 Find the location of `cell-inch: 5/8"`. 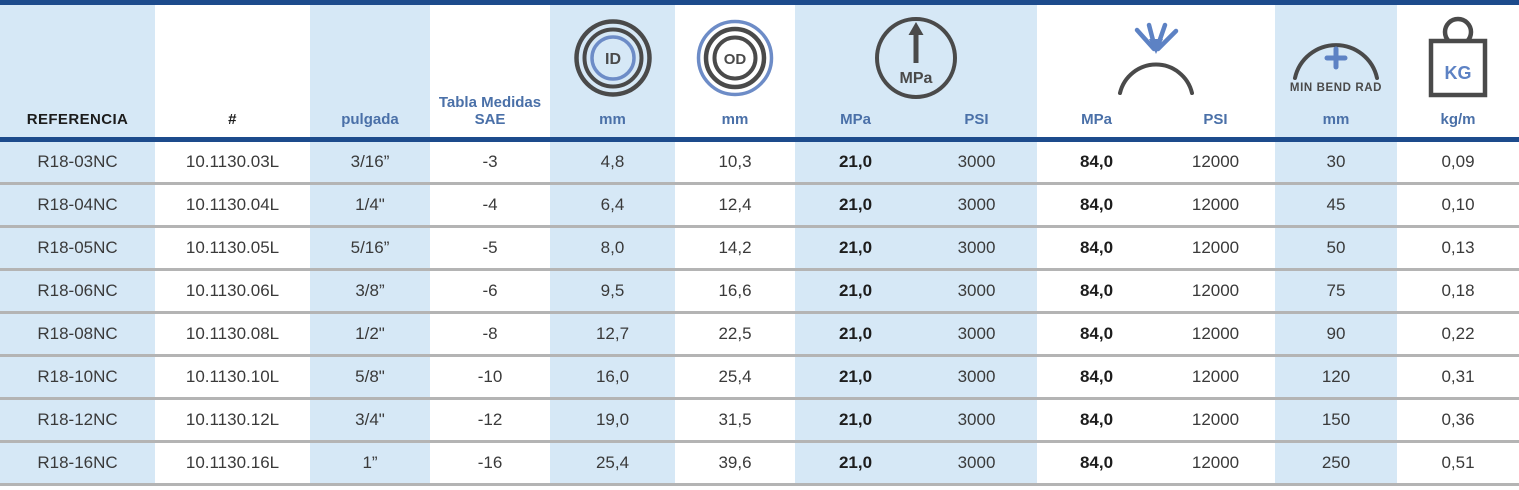

cell-inch: 5/8" is located at coordinates (370, 377).